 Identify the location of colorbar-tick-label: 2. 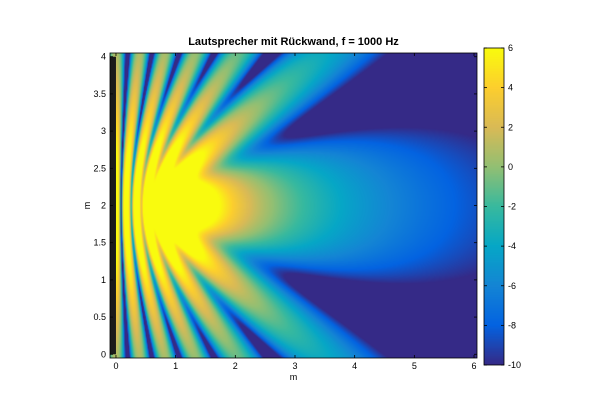
(510, 127).